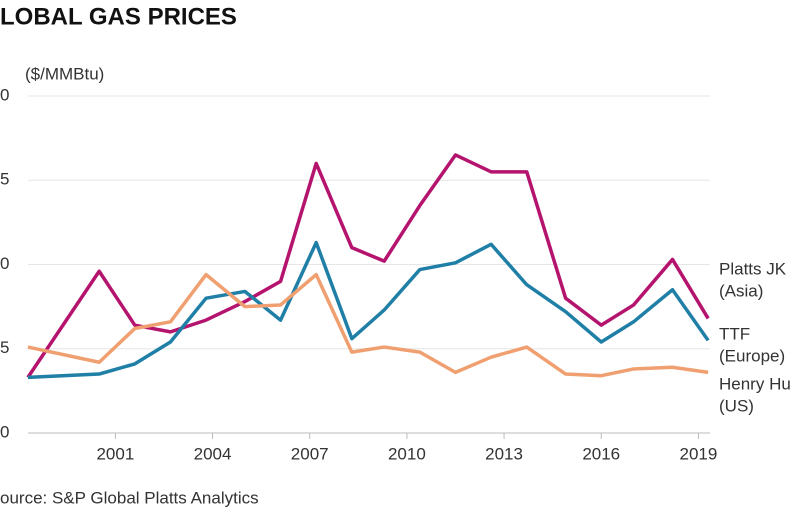 This screenshot has height=515, width=800. What do you see at coordinates (213, 453) in the screenshot?
I see `x-tick-label: 2004` at bounding box center [213, 453].